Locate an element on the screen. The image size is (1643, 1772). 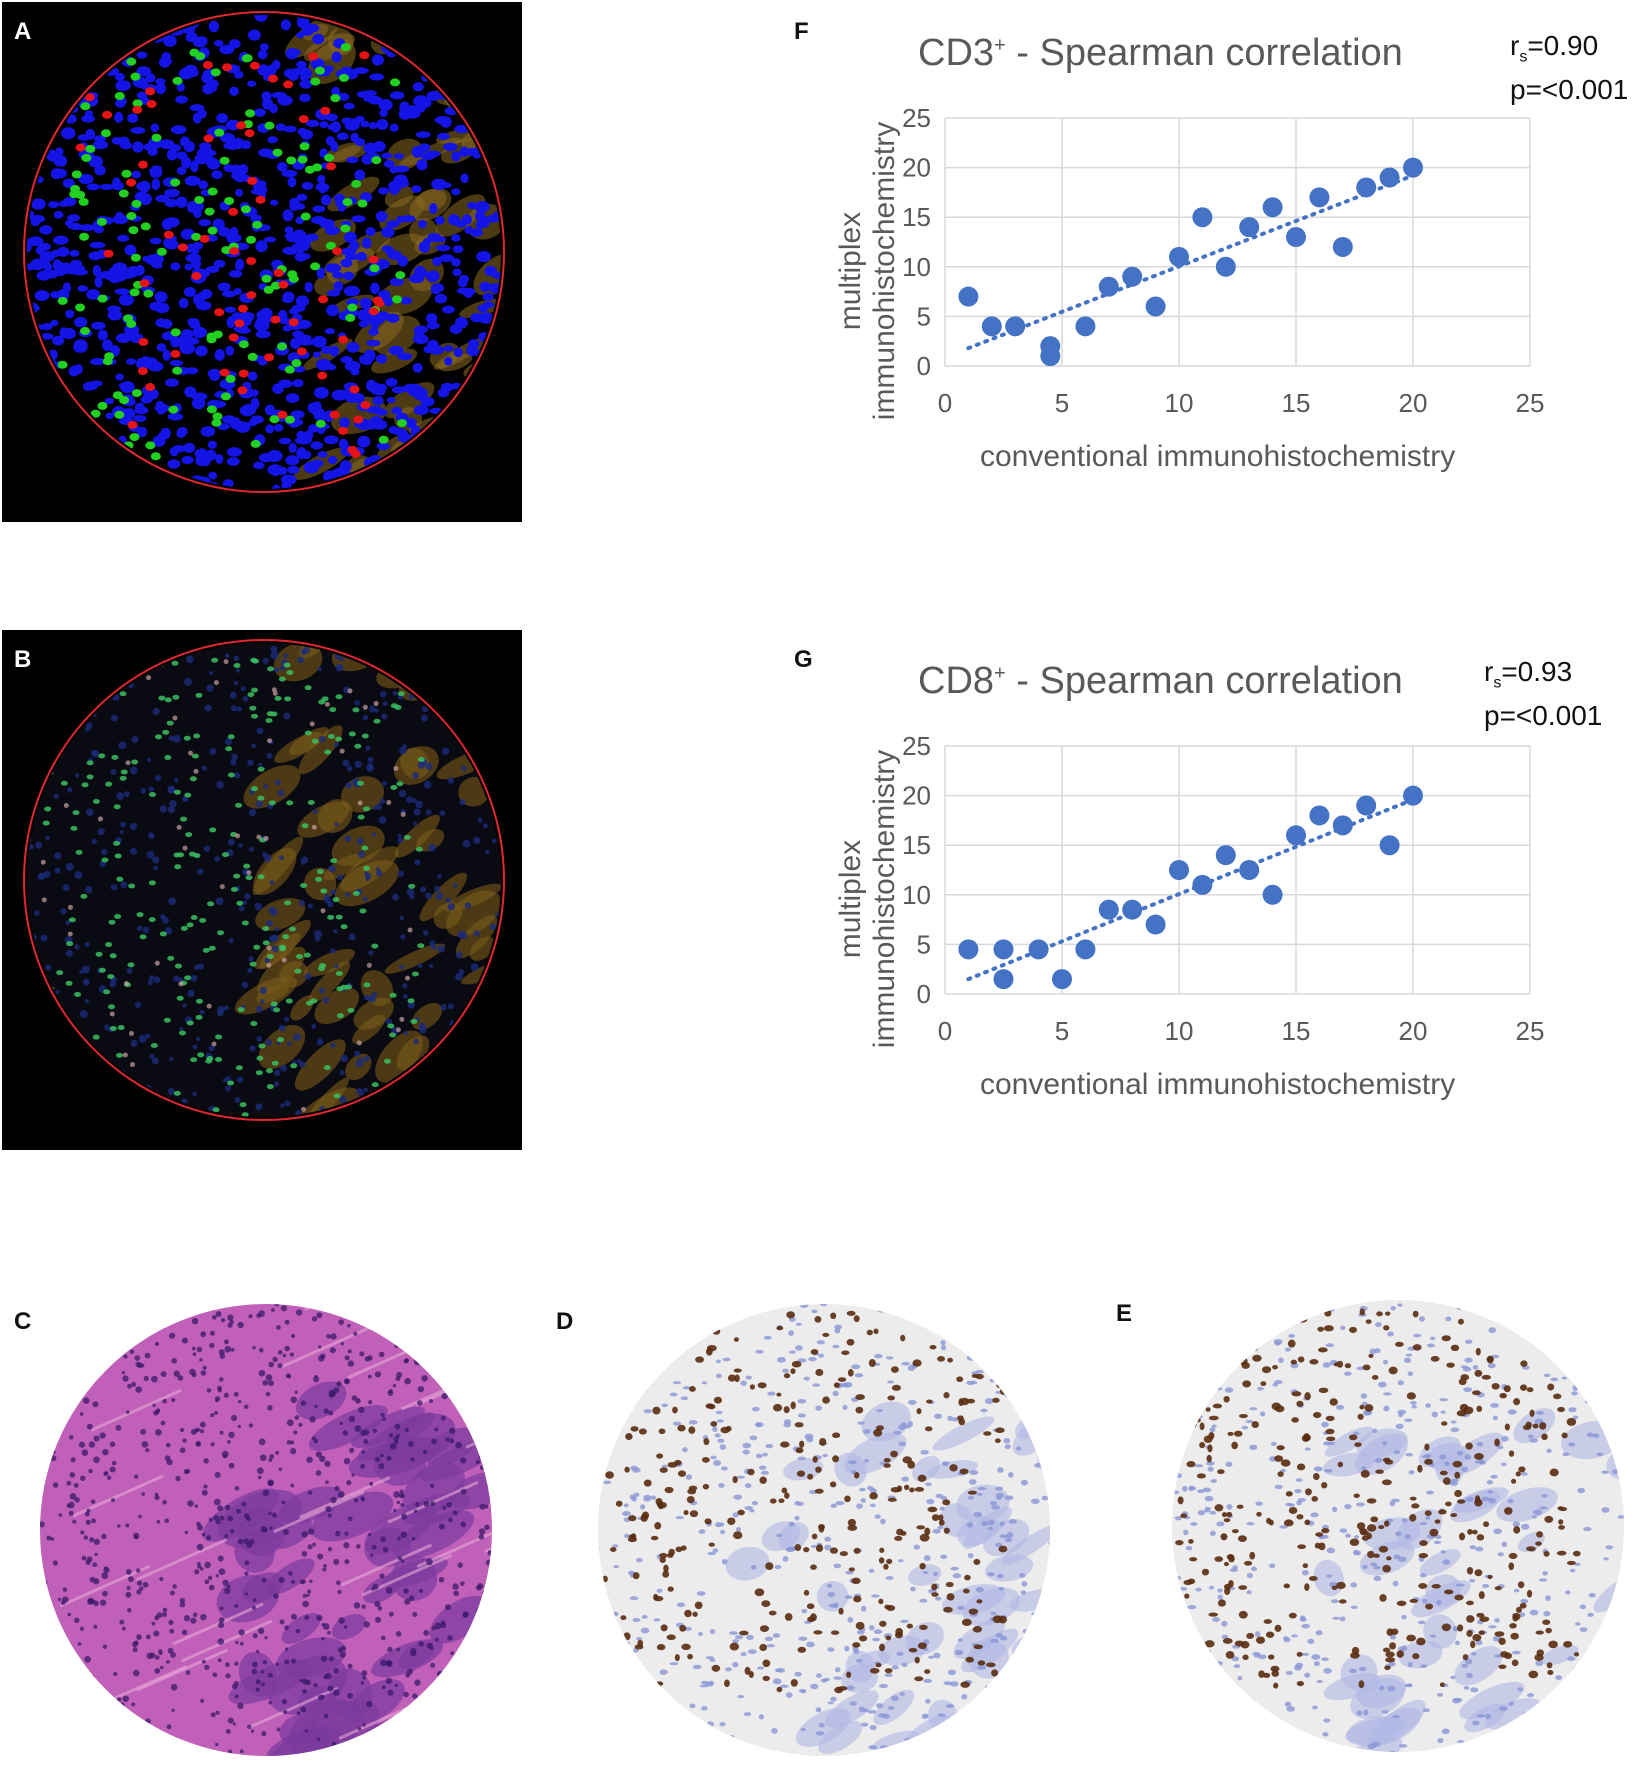
panel-d-image is located at coordinates (824, 1530).